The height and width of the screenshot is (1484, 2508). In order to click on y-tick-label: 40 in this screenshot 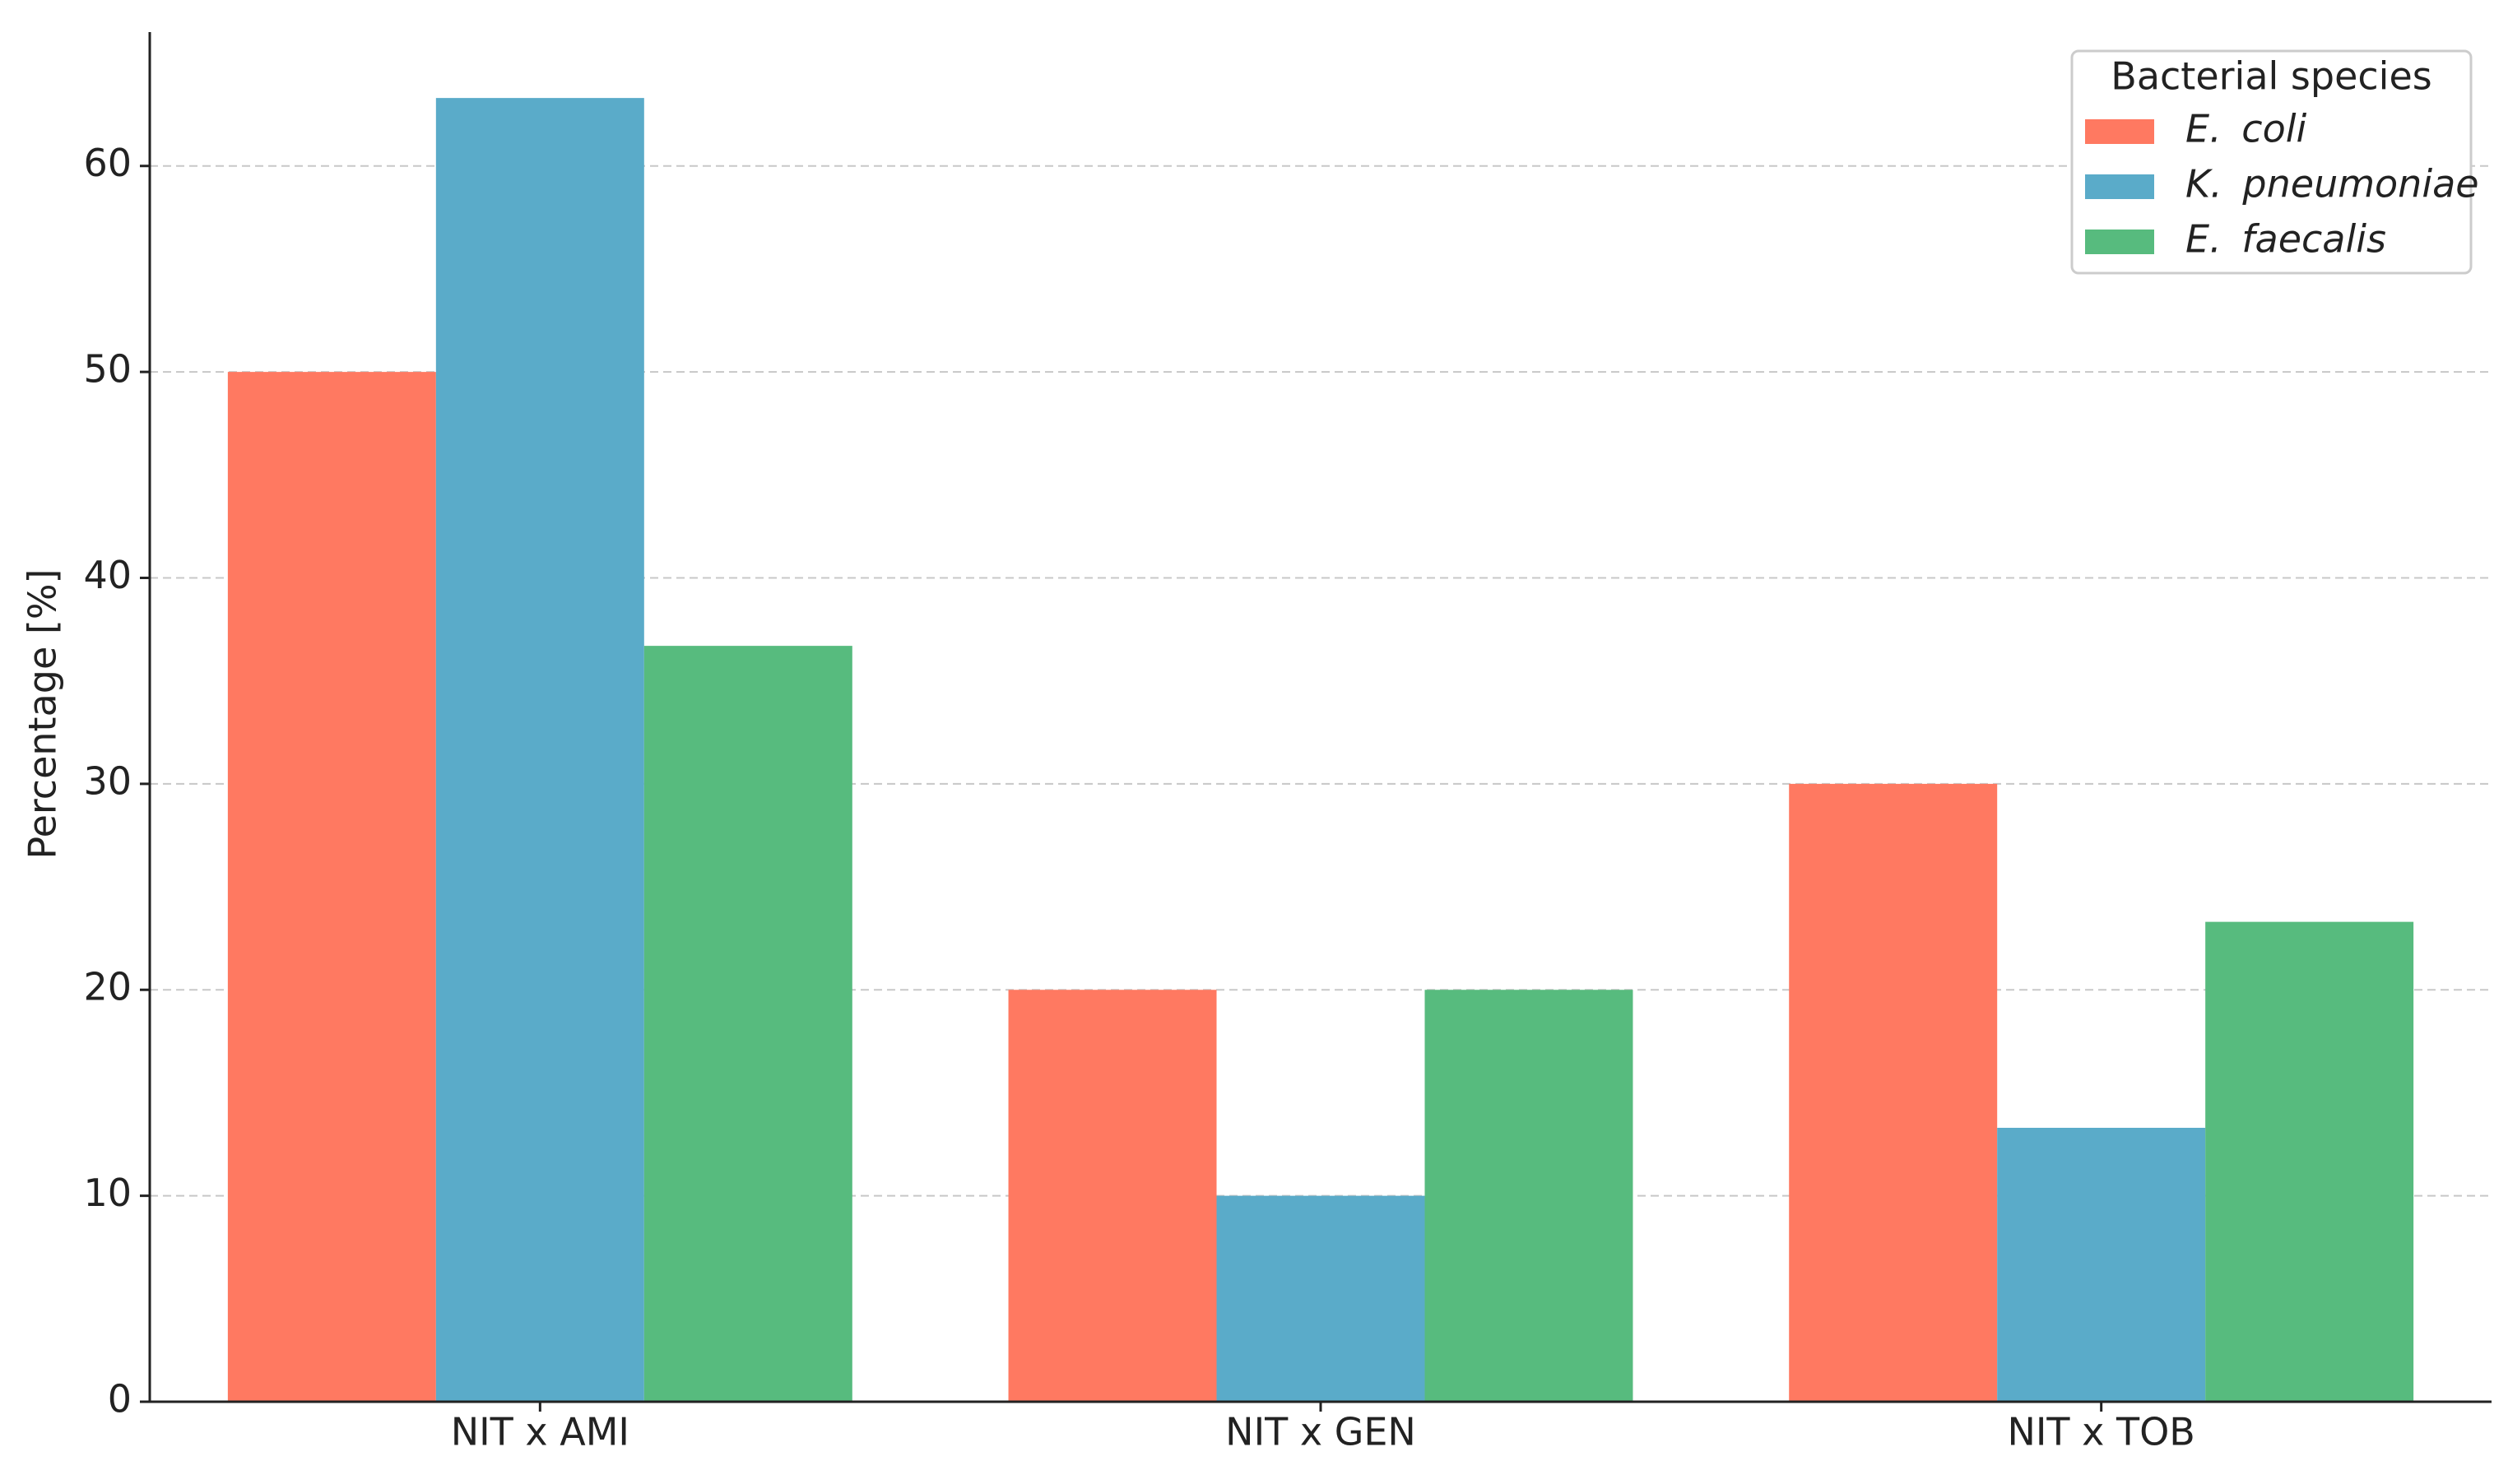, I will do `click(107, 575)`.